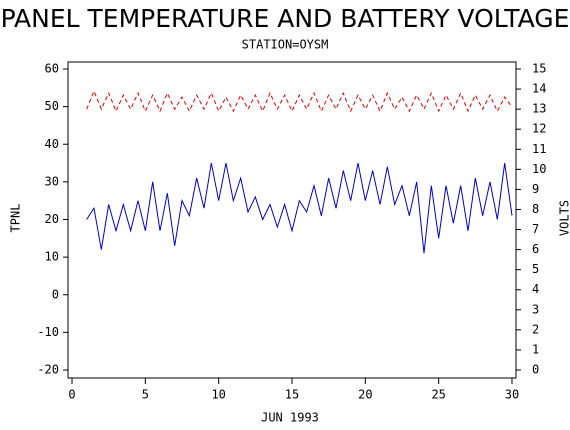  I want to click on y-tick-label: 30, so click(52, 181).